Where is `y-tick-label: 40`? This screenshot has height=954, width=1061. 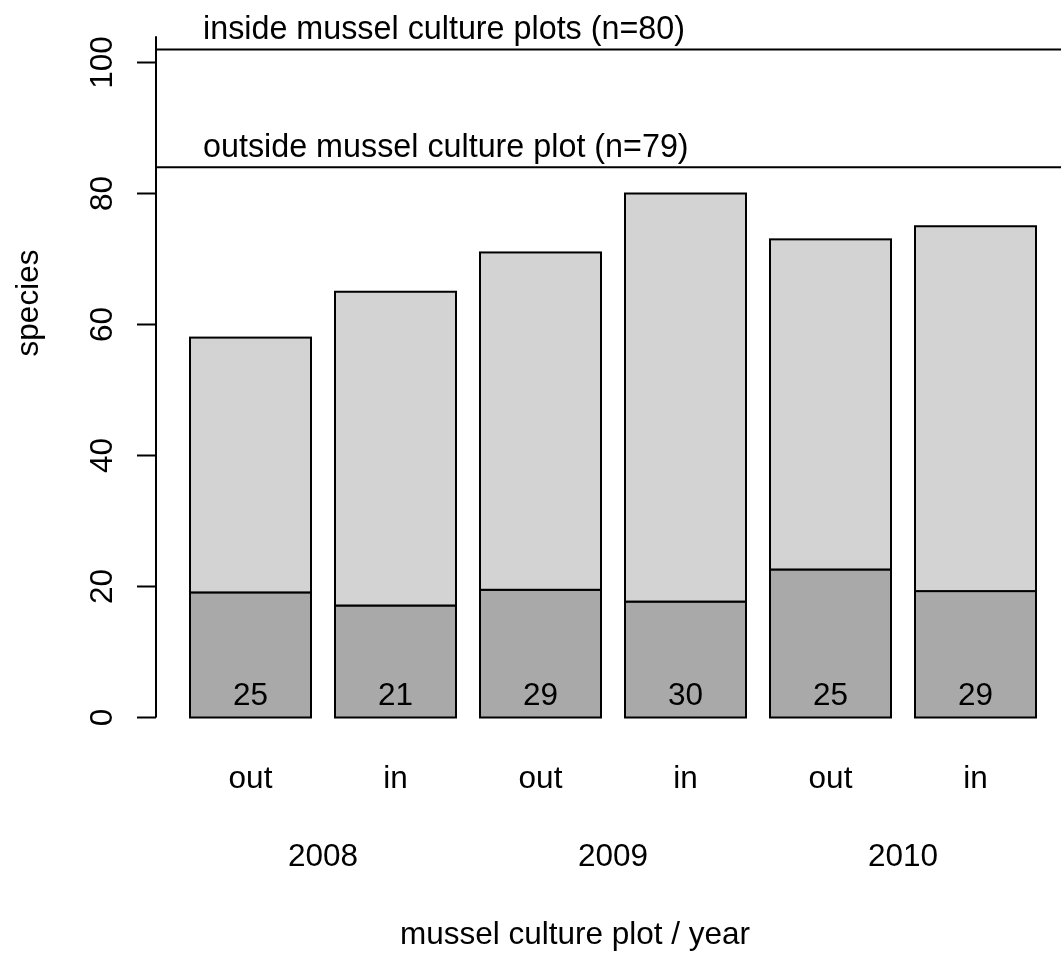
y-tick-label: 40 is located at coordinates (101, 455).